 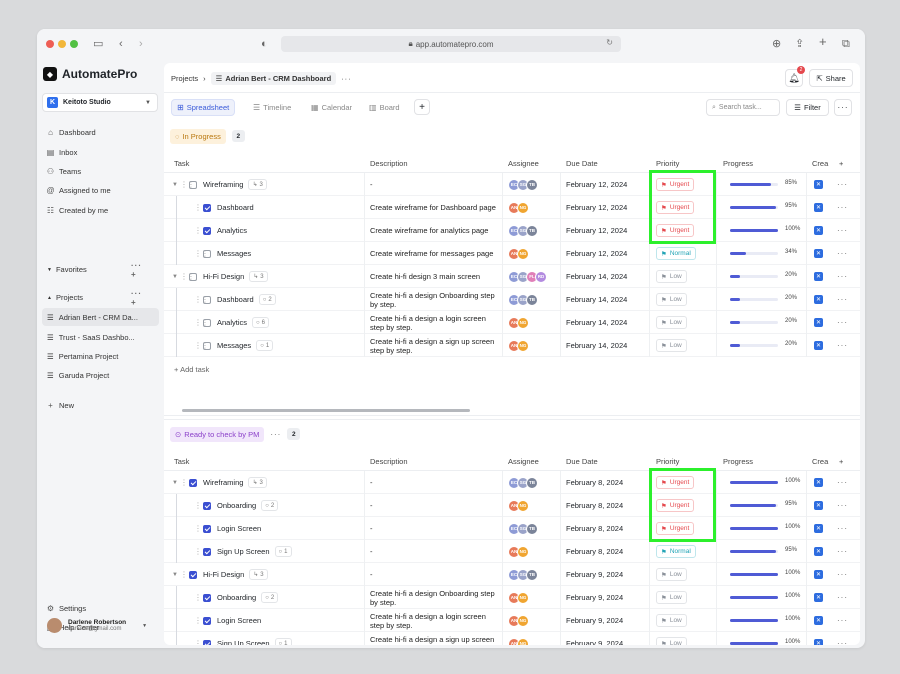 What do you see at coordinates (185, 78) in the screenshot?
I see `breadcrumb-root: Projects` at bounding box center [185, 78].